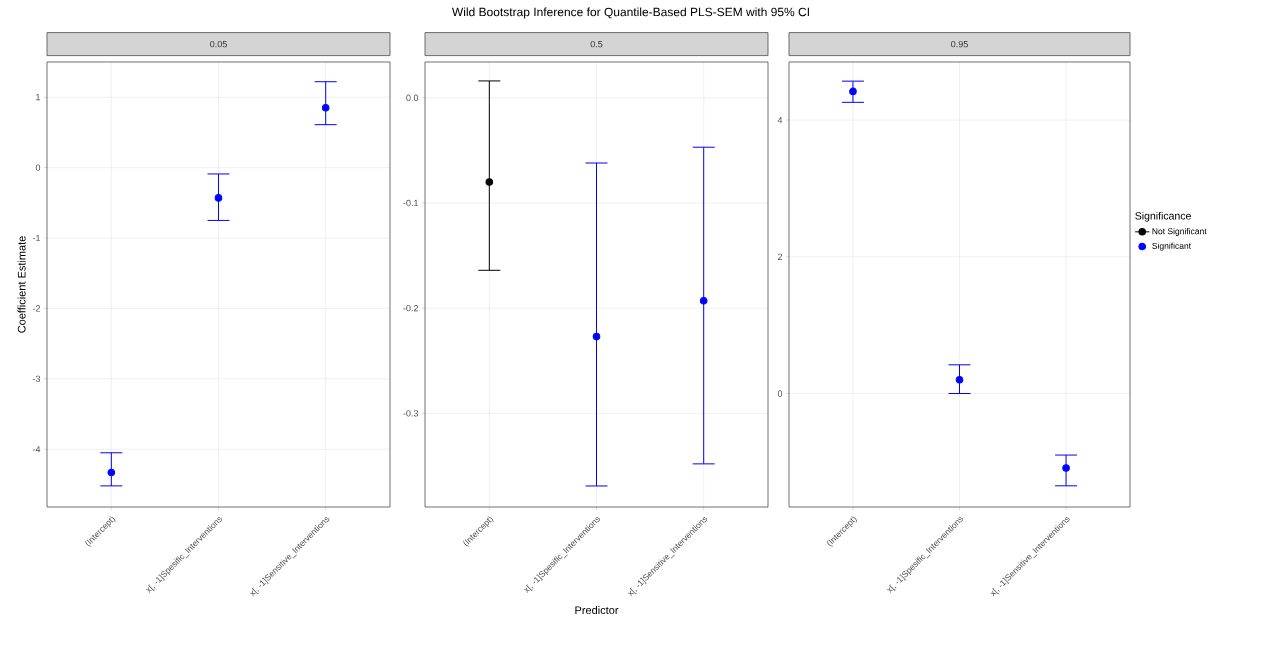  What do you see at coordinates (21, 284) in the screenshot?
I see `y-axis-title: Coefficient Estimate` at bounding box center [21, 284].